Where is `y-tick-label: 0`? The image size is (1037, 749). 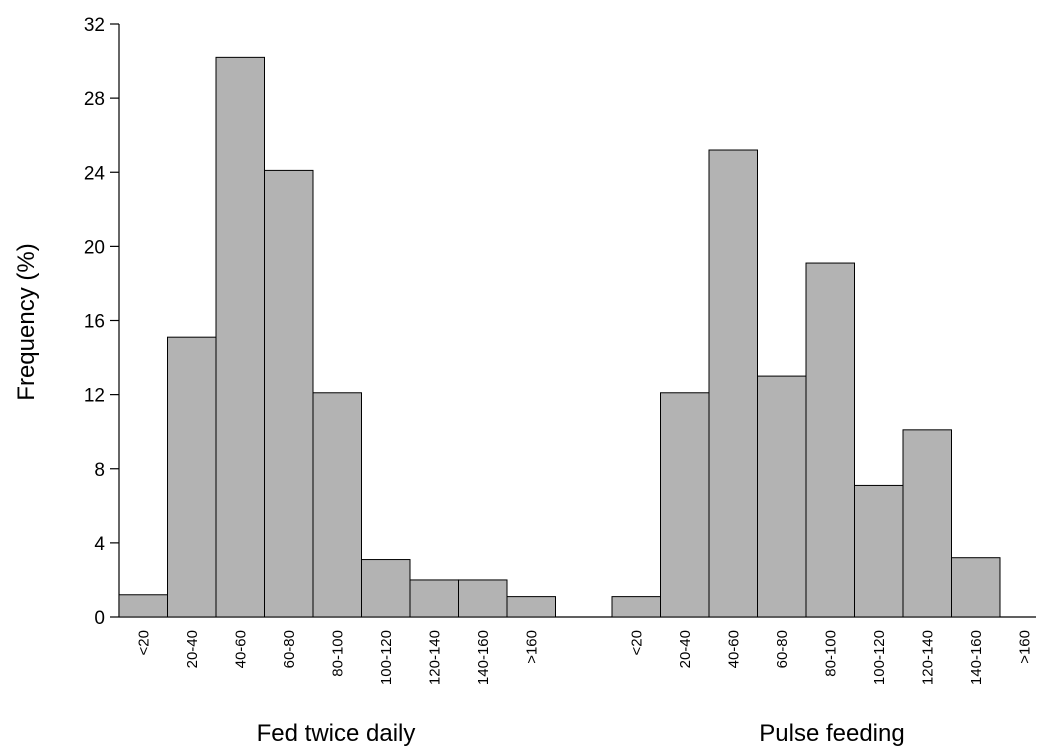 y-tick-label: 0 is located at coordinates (99, 618).